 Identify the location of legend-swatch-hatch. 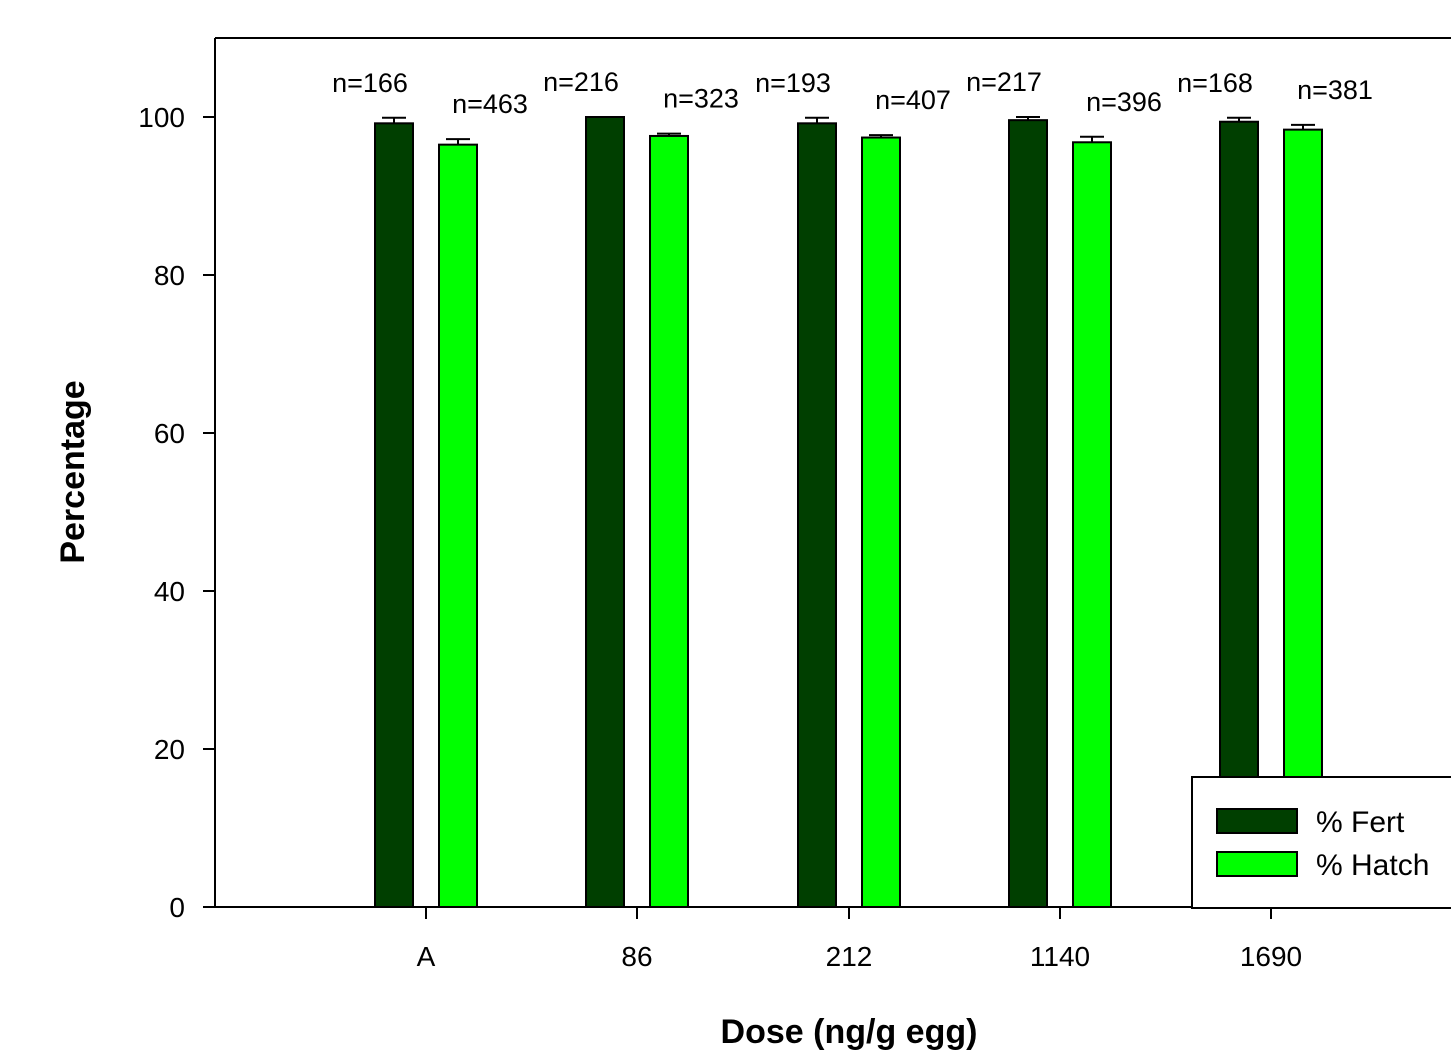
(1257, 864).